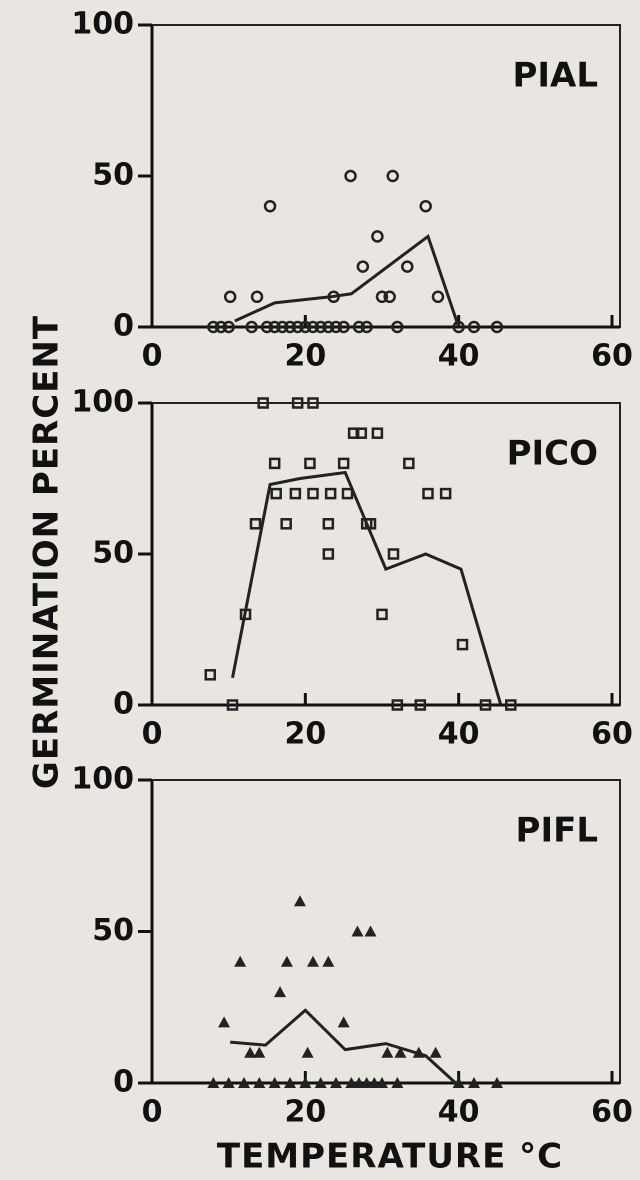 This screenshot has height=1180, width=640. Describe the element at coordinates (552, 454) in the screenshot. I see `panel-title: PICO` at that location.